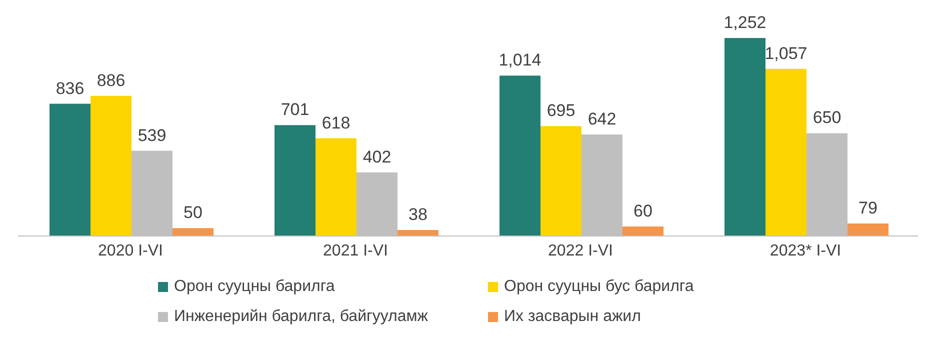 The width and height of the screenshot is (936, 340). What do you see at coordinates (70, 88) in the screenshot?
I see `data-label: 836` at bounding box center [70, 88].